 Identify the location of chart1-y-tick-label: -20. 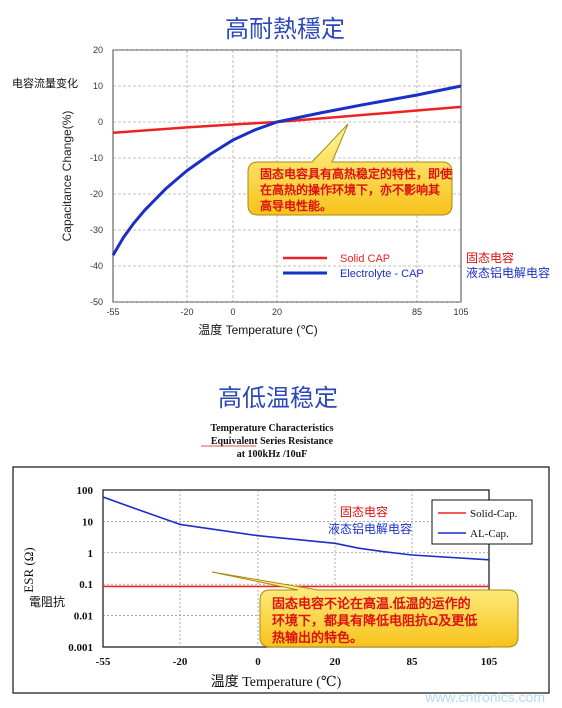
(96, 194).